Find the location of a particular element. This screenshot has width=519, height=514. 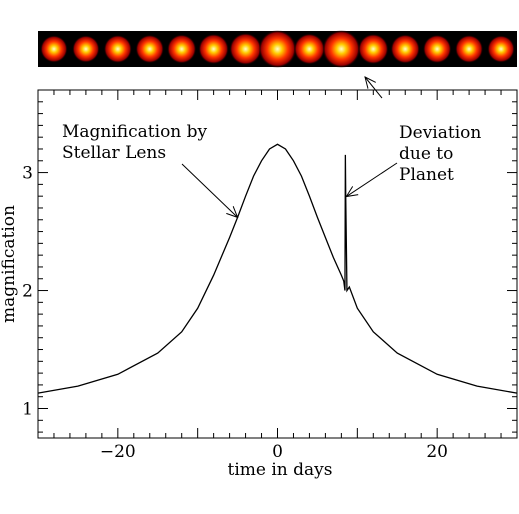

image-strip is located at coordinates (277, 49).